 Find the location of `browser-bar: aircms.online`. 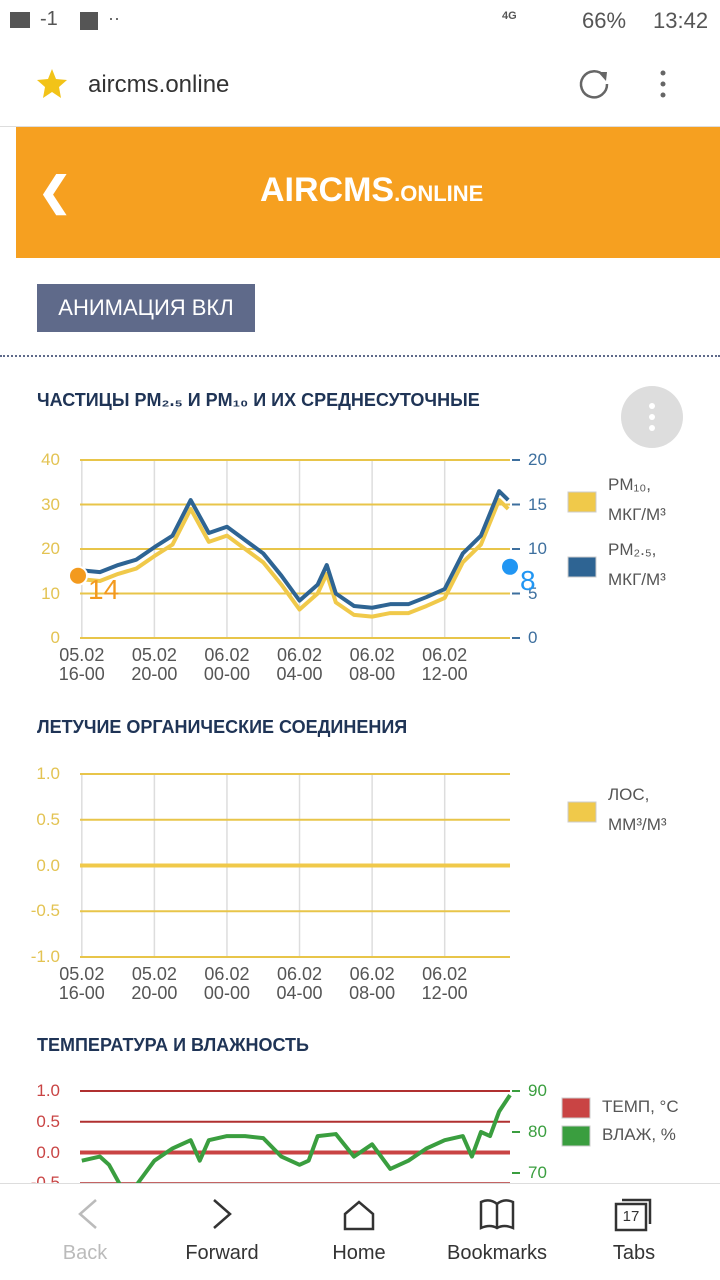

browser-bar: aircms.online is located at coordinates (360, 83).